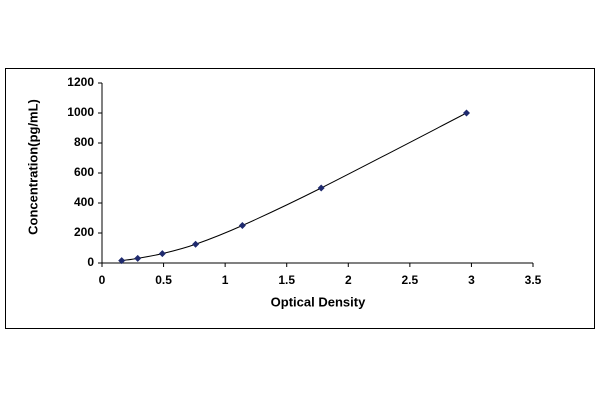  Describe the element at coordinates (286, 280) in the screenshot. I see `x-tick-label: 1.5` at that location.